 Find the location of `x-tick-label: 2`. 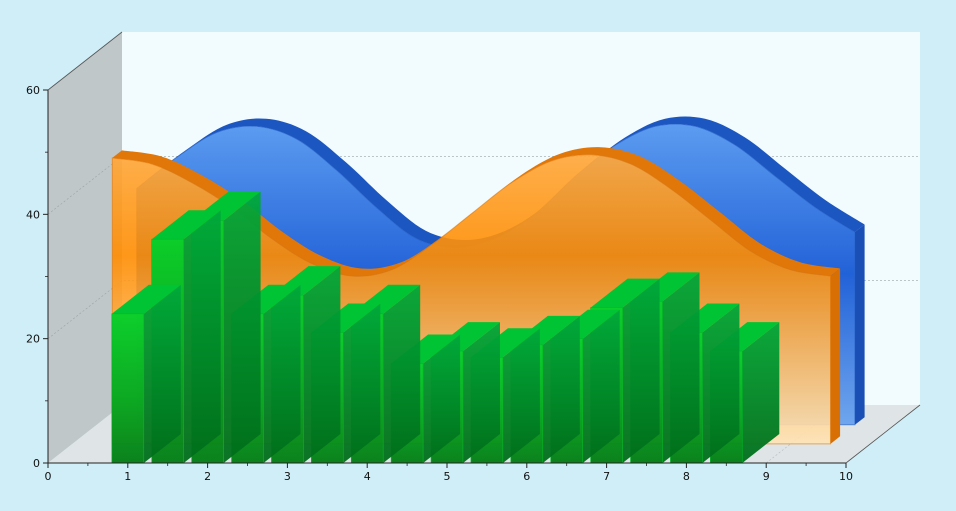

x-tick-label: 2 is located at coordinates (207, 476).